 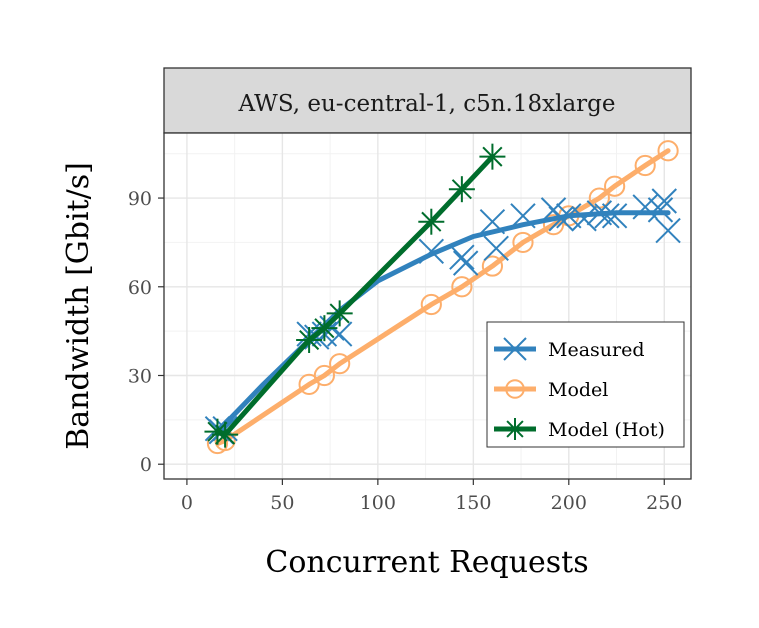 I want to click on legend-keys, so click(x=515, y=388).